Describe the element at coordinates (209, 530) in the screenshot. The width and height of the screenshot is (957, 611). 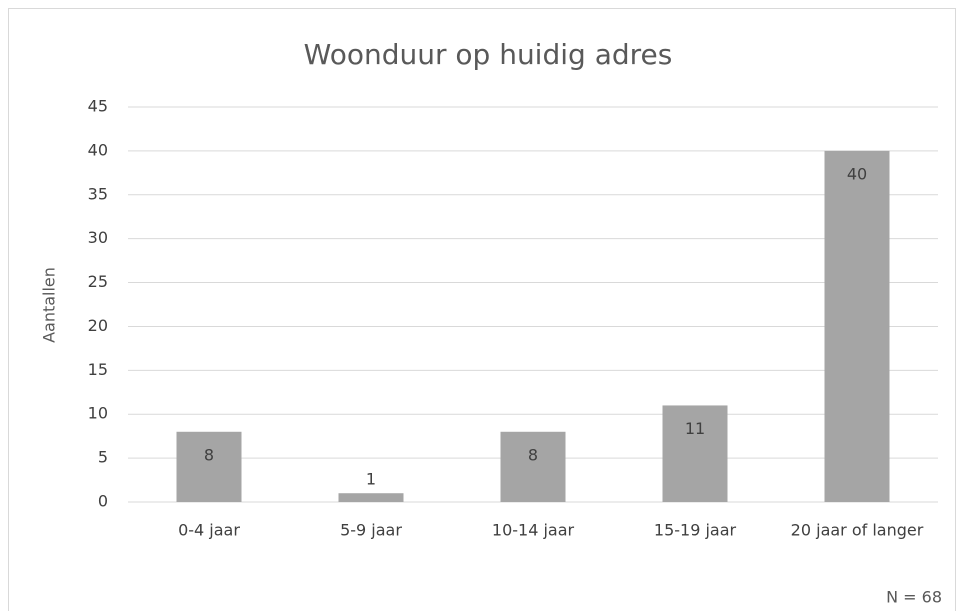
I see `x-tick-label: 0-4 jaar` at that location.